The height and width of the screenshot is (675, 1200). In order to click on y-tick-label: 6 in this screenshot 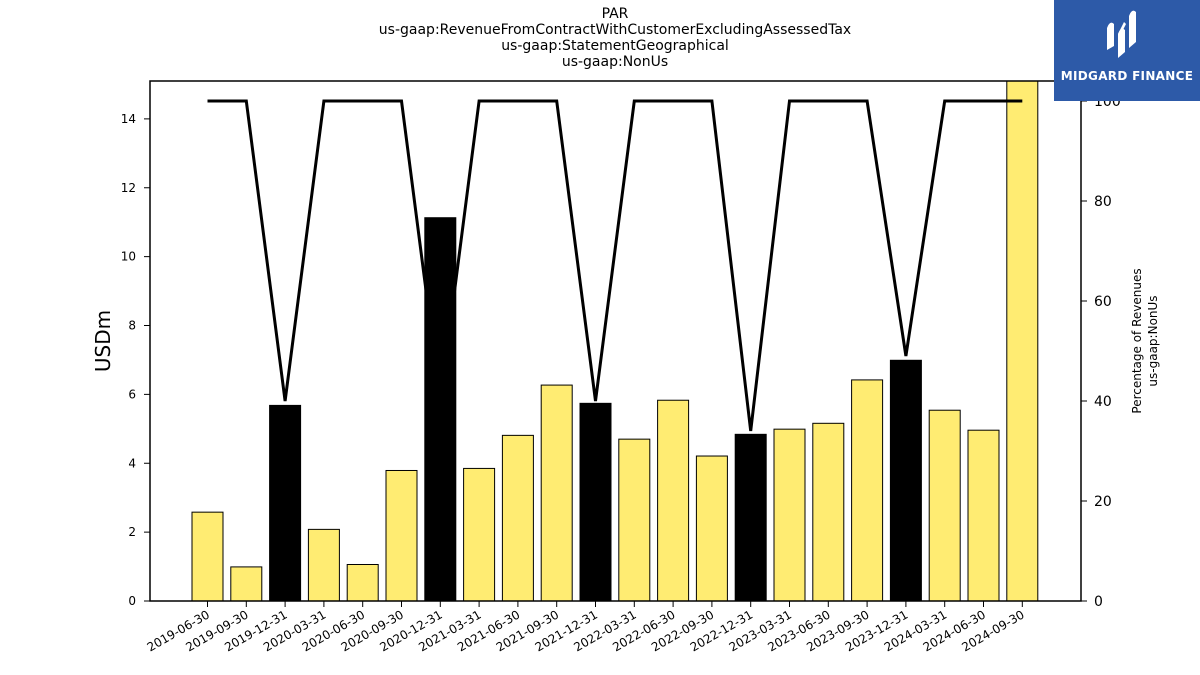, I will do `click(132, 394)`.